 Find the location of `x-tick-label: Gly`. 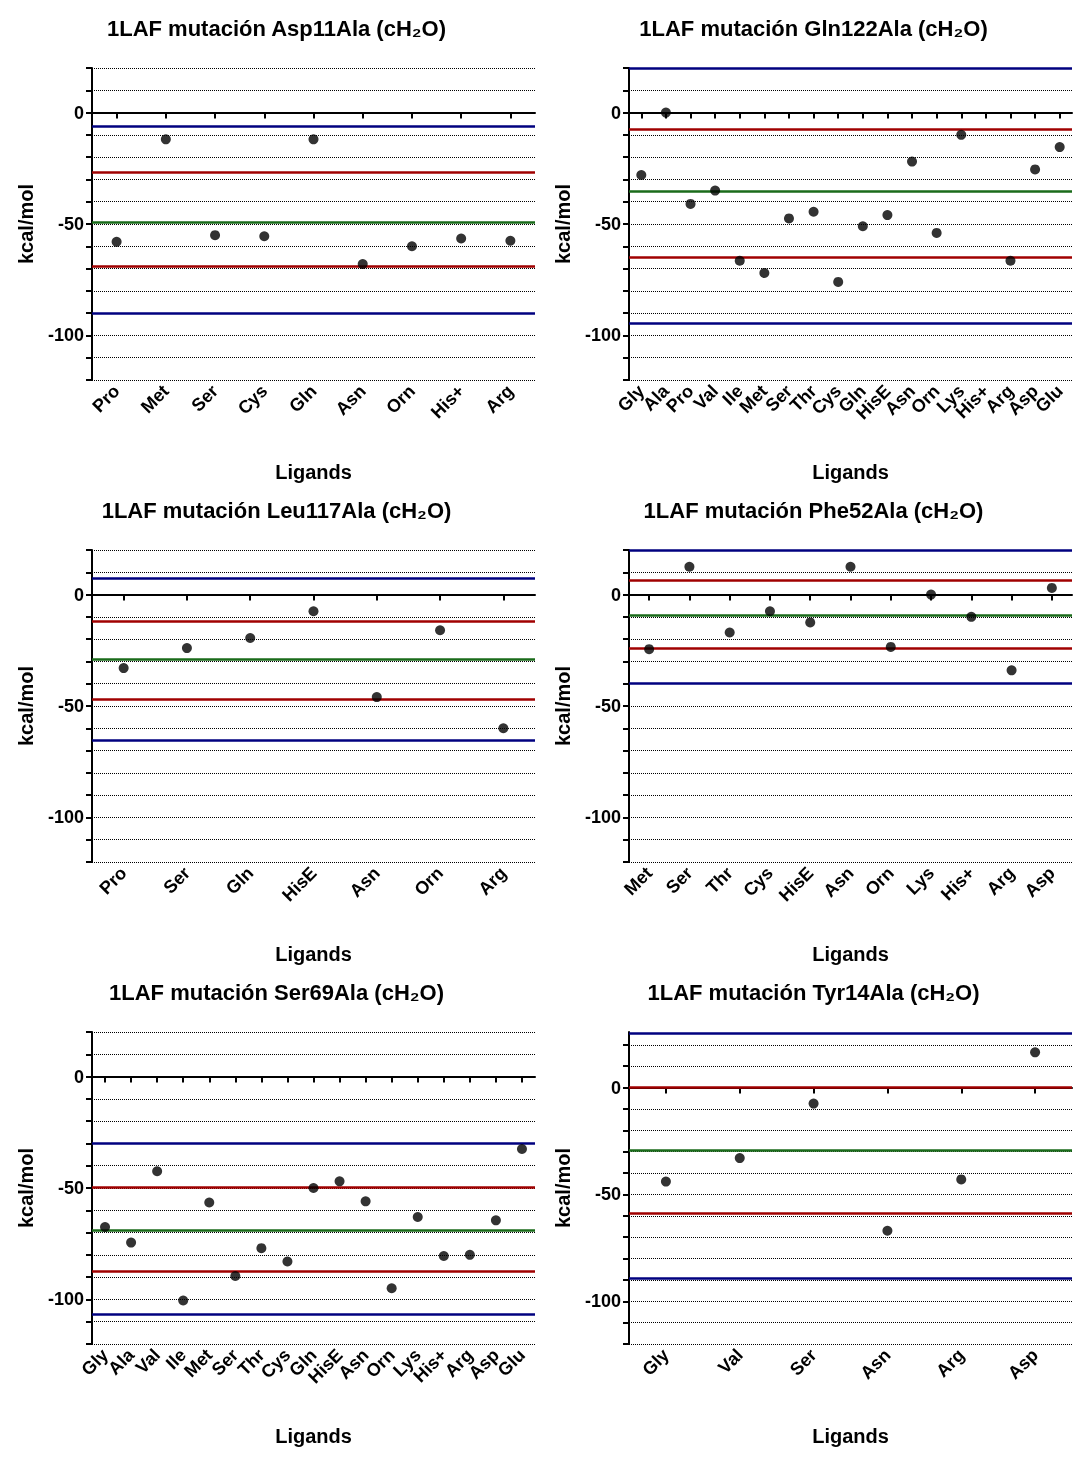

x-tick-label: Gly is located at coordinates (655, 1362).